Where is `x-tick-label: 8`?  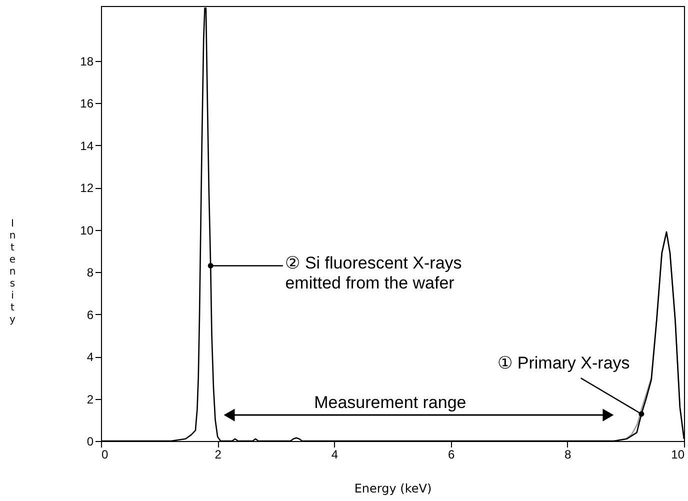
x-tick-label: 8 is located at coordinates (568, 455).